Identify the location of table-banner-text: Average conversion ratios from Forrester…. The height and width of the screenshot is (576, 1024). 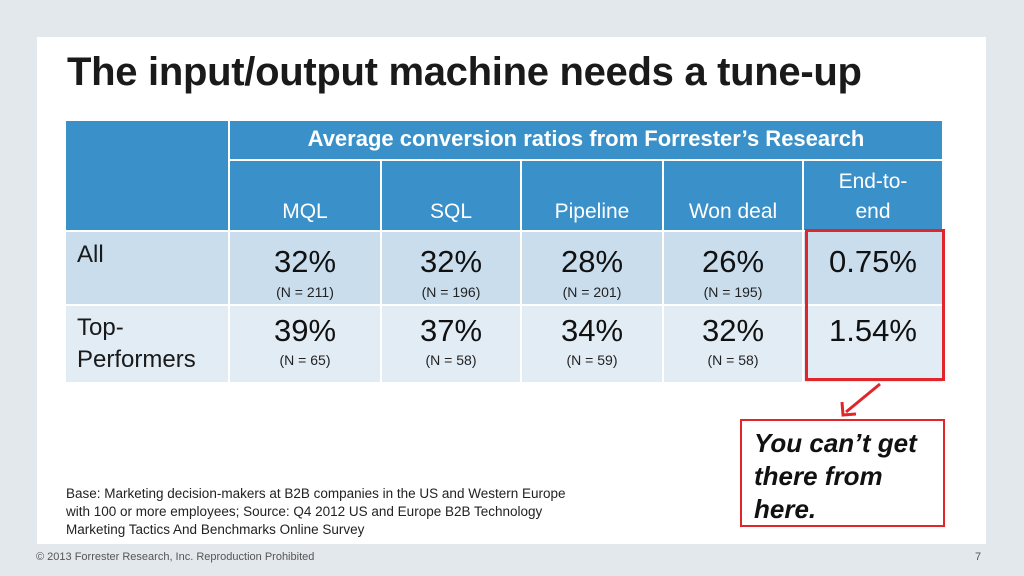
(586, 138).